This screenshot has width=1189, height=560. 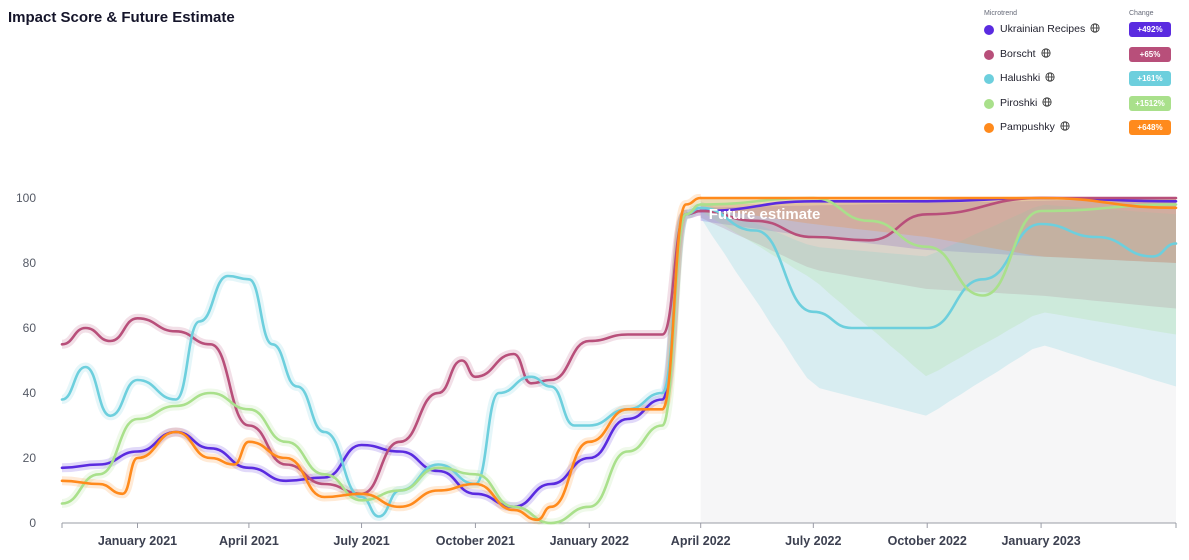 I want to click on change-badge: +492%, so click(x=1150, y=29).